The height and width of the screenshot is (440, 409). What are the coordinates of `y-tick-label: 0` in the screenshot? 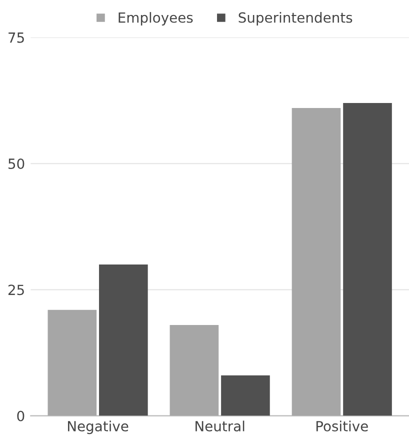 It's located at (20, 416).